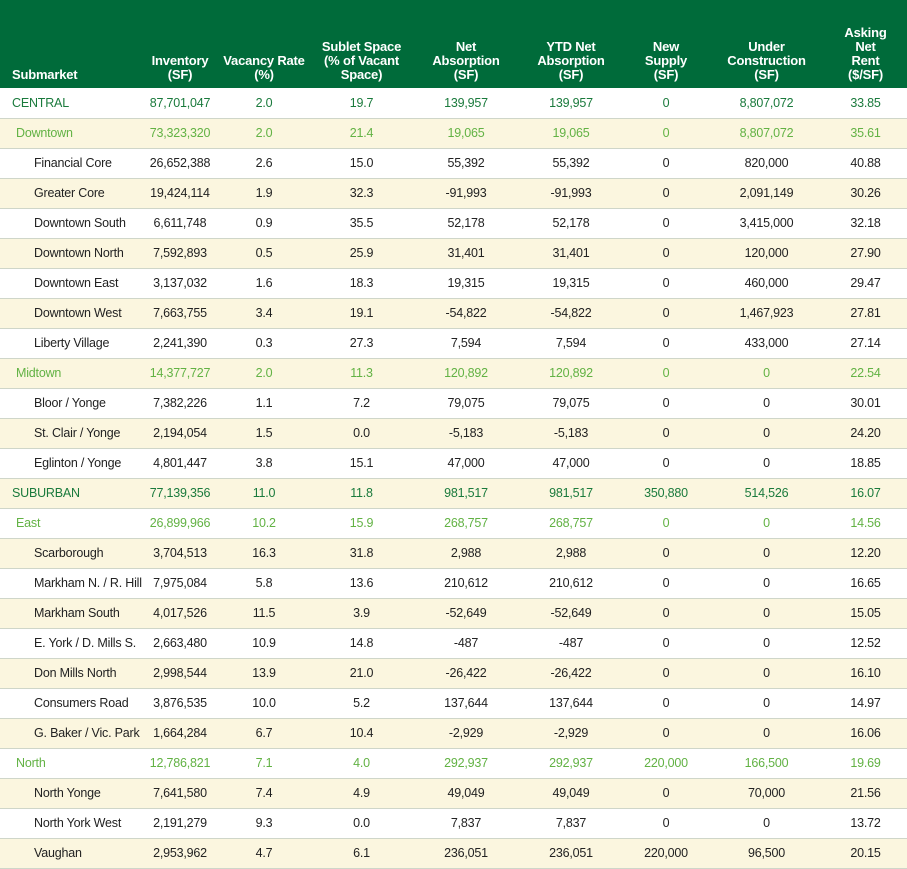 The width and height of the screenshot is (907, 869). I want to click on cell-submarket: SUBURBAN, so click(71, 493).